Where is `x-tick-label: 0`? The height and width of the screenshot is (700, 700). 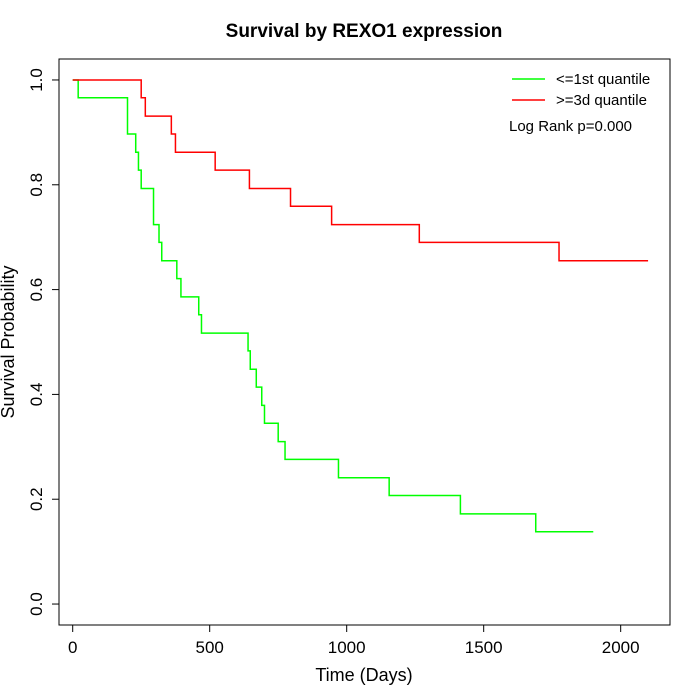 x-tick-label: 0 is located at coordinates (72, 647).